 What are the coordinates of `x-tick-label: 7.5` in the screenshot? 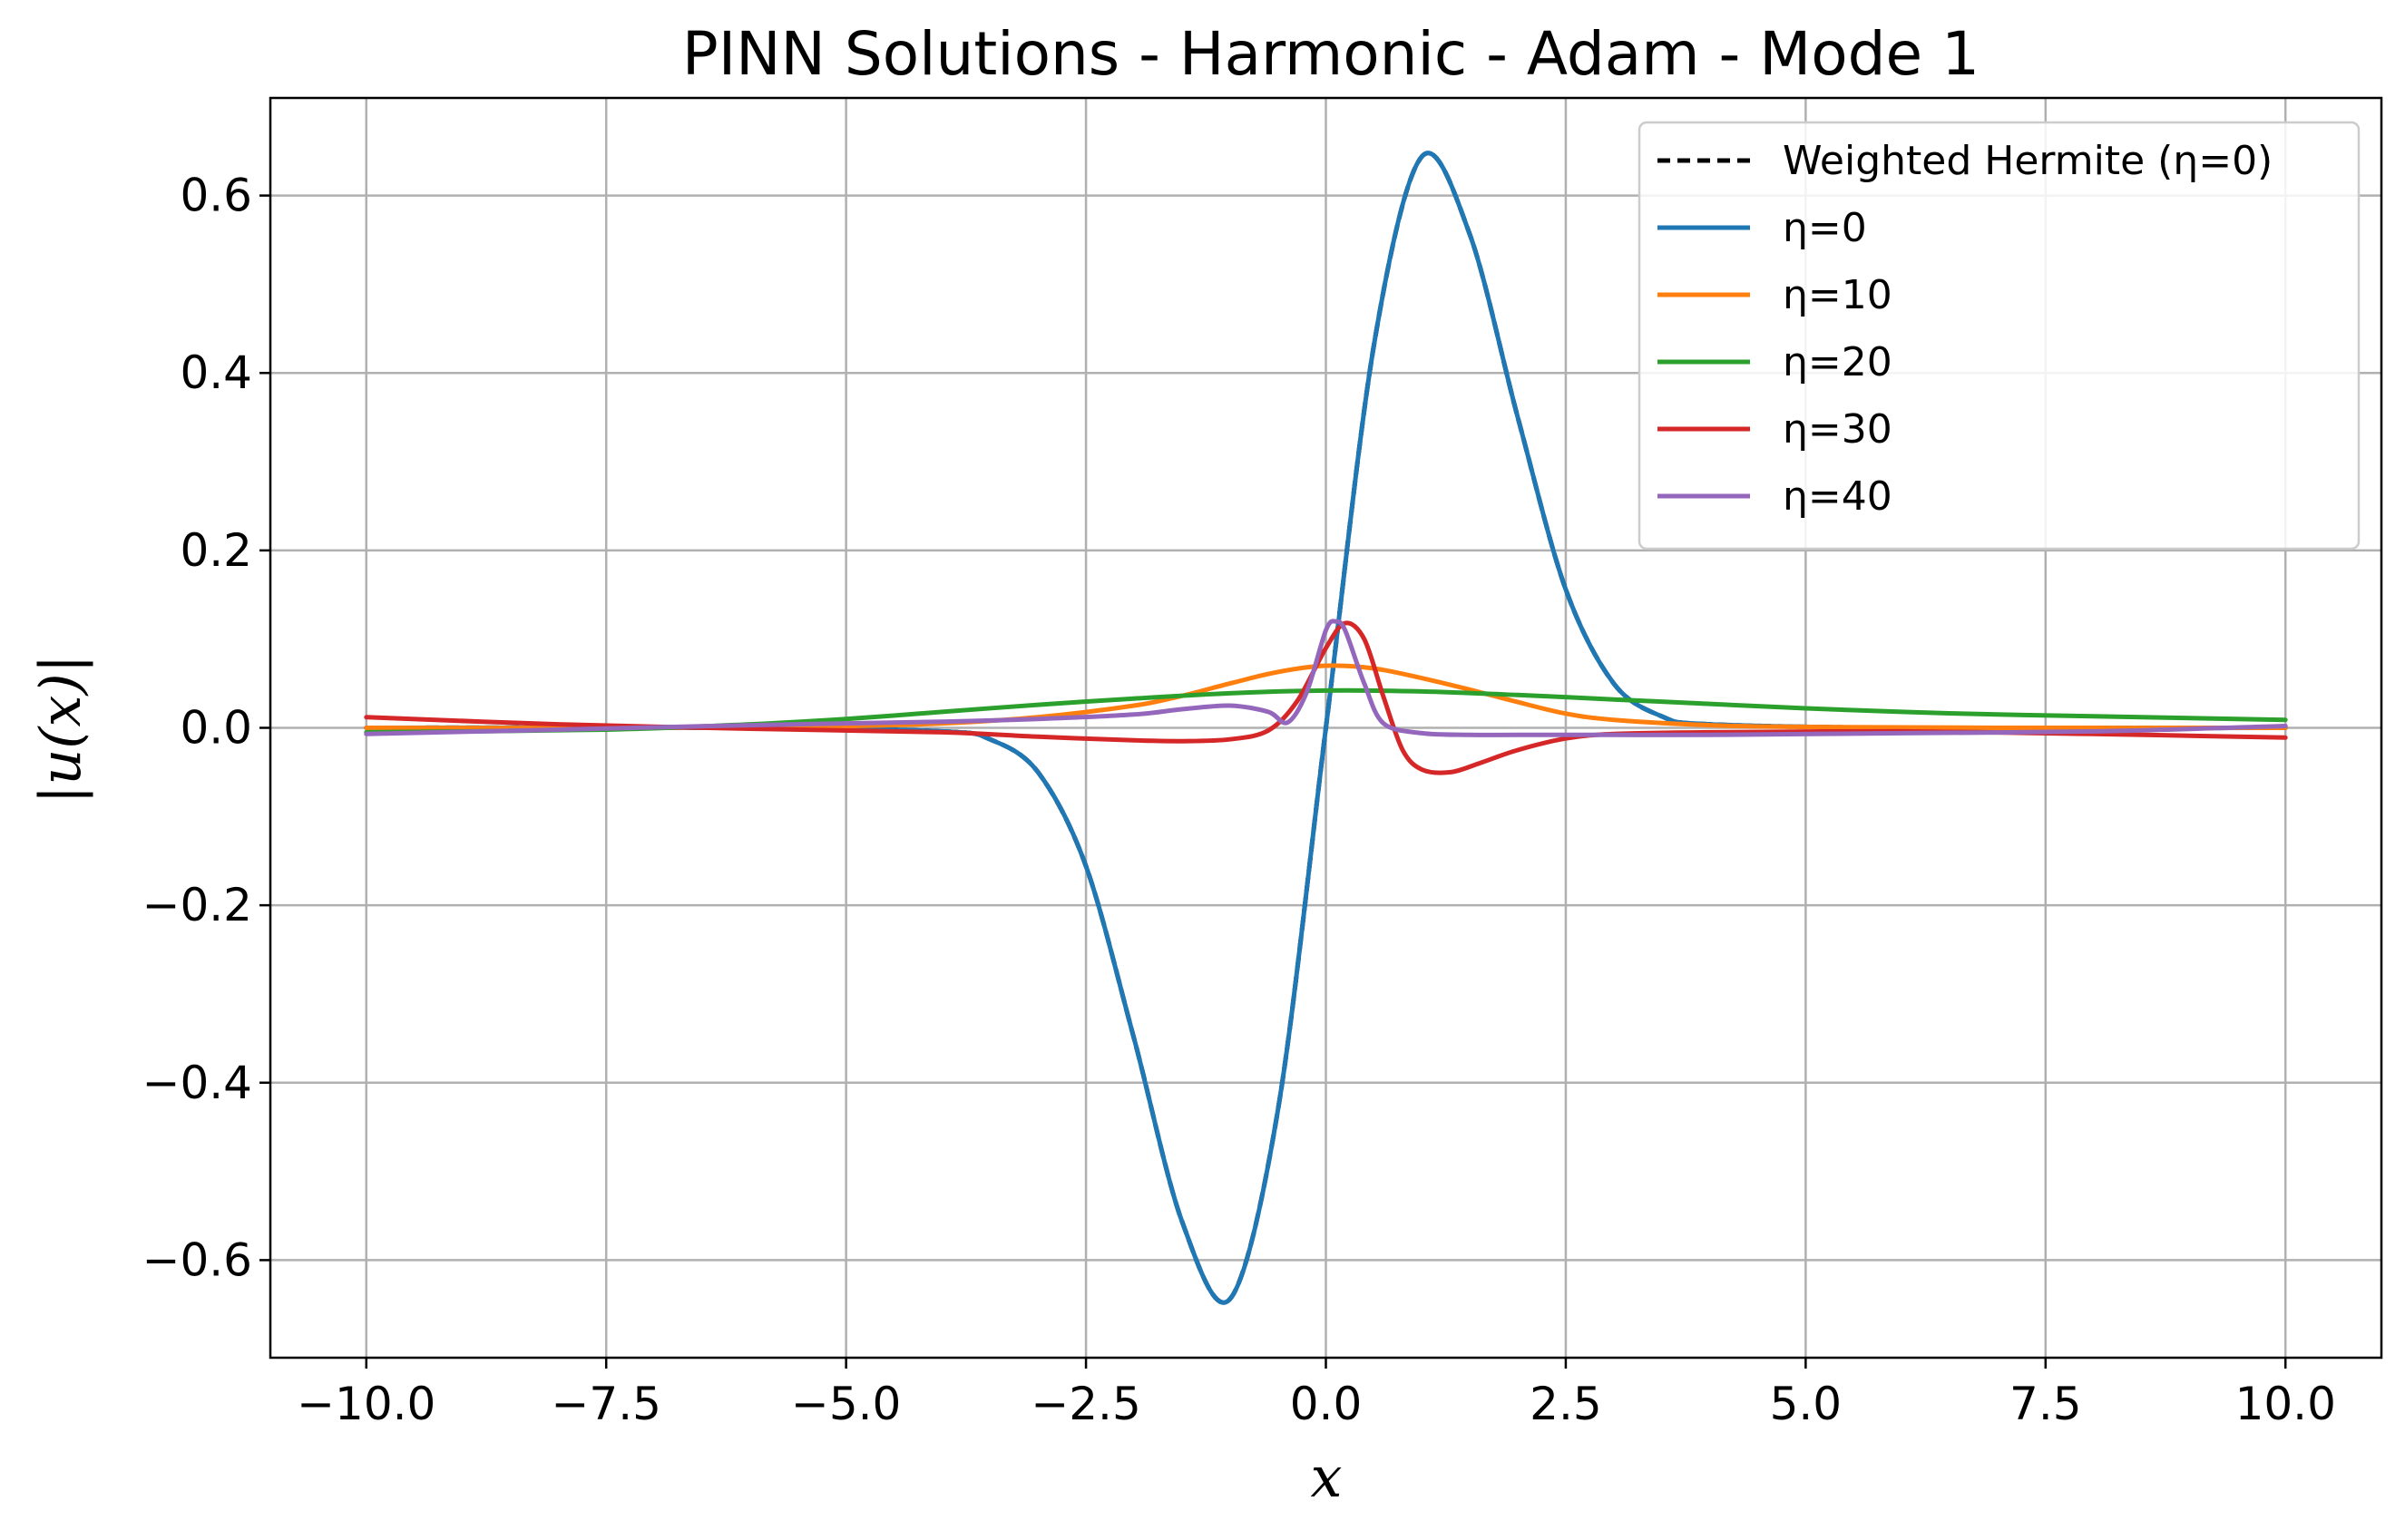 It's located at (2045, 1404).